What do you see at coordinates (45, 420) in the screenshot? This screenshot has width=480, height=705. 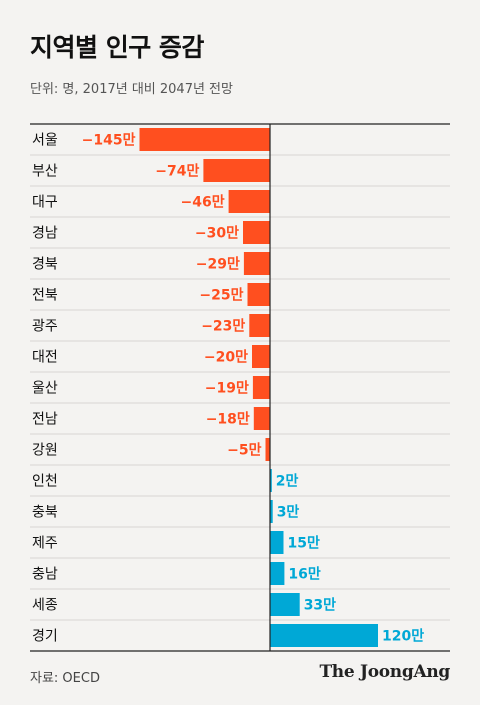 I see `category-label: 전남` at bounding box center [45, 420].